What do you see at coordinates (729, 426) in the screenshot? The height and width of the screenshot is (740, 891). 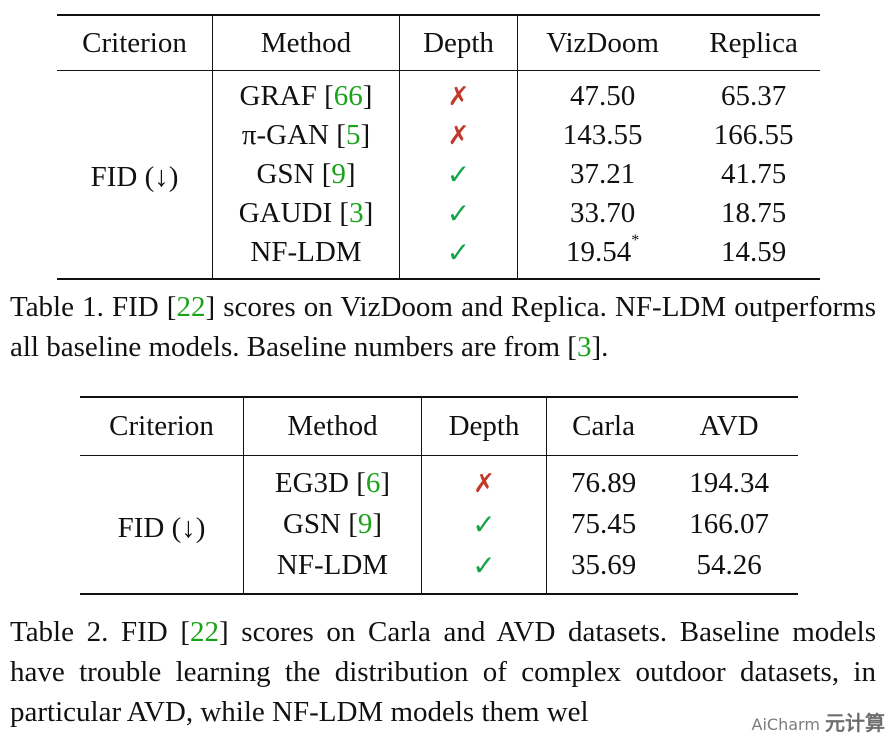 I see `header-avd: AVD` at bounding box center [729, 426].